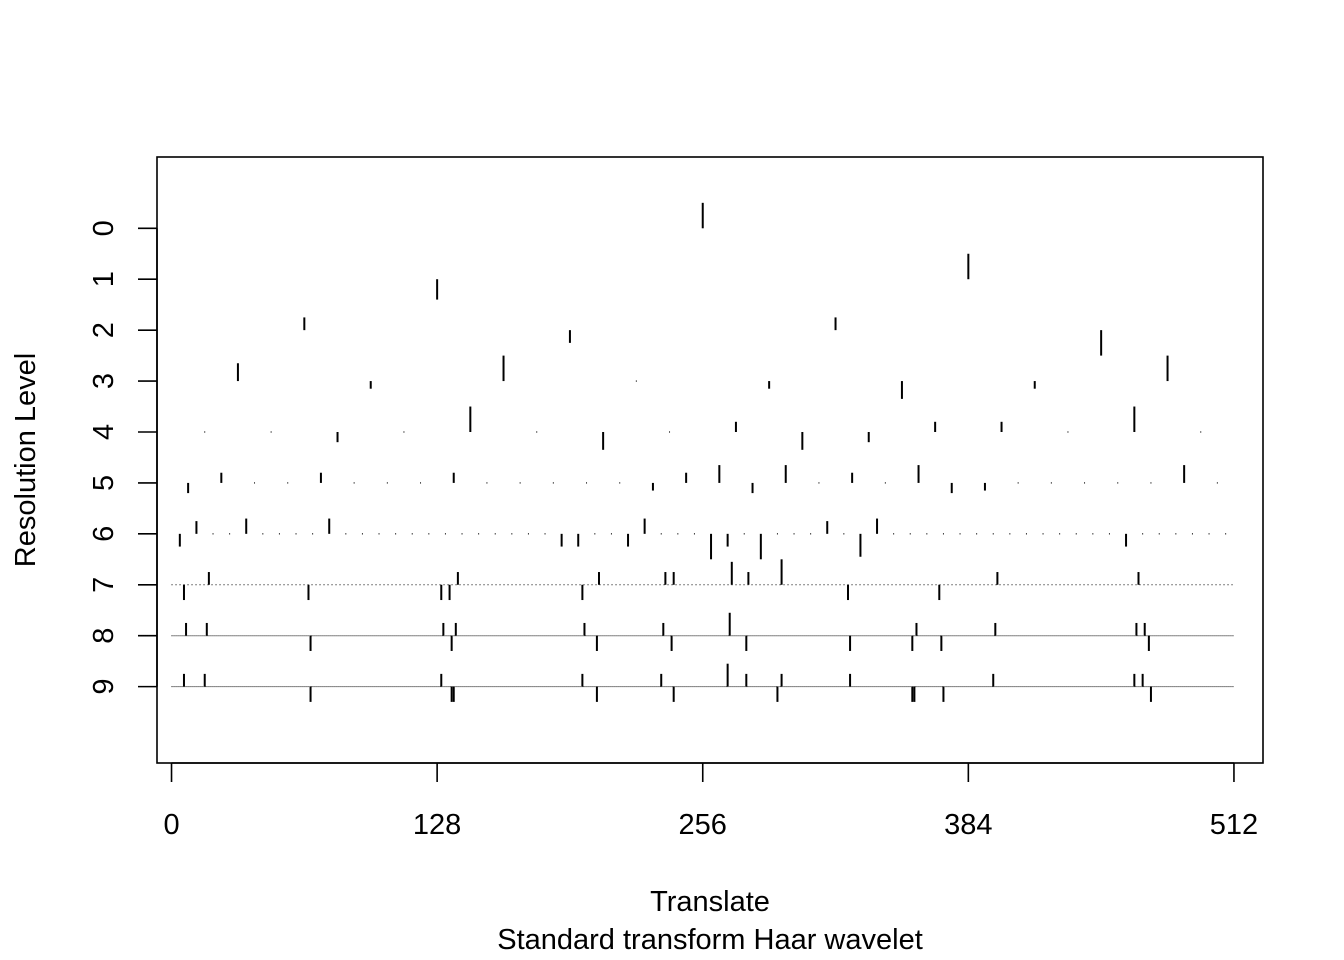 This screenshot has height=960, width=1344. Describe the element at coordinates (104, 432) in the screenshot. I see `y-tick-label: 4` at that location.